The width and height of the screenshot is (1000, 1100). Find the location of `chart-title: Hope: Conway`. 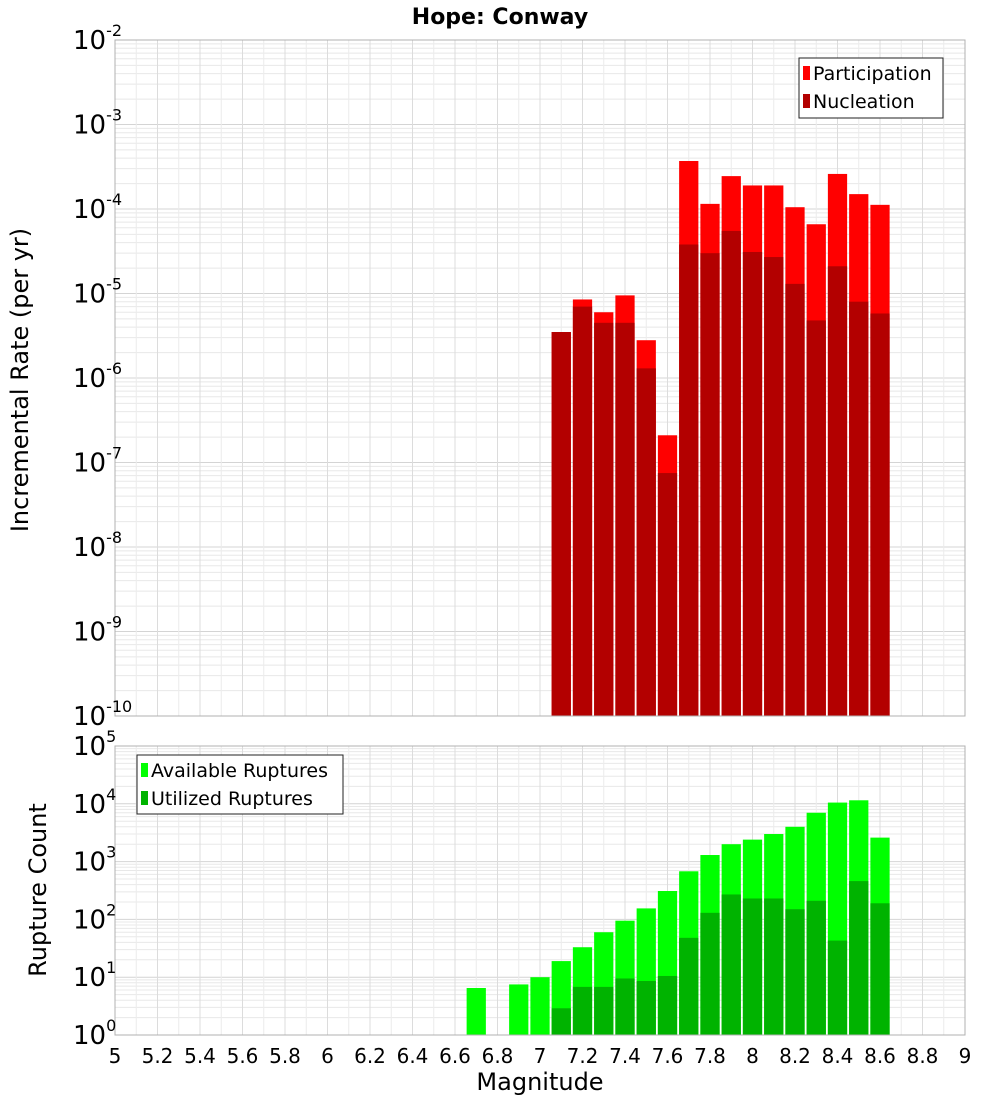

chart-title: Hope: Conway is located at coordinates (500, 17).